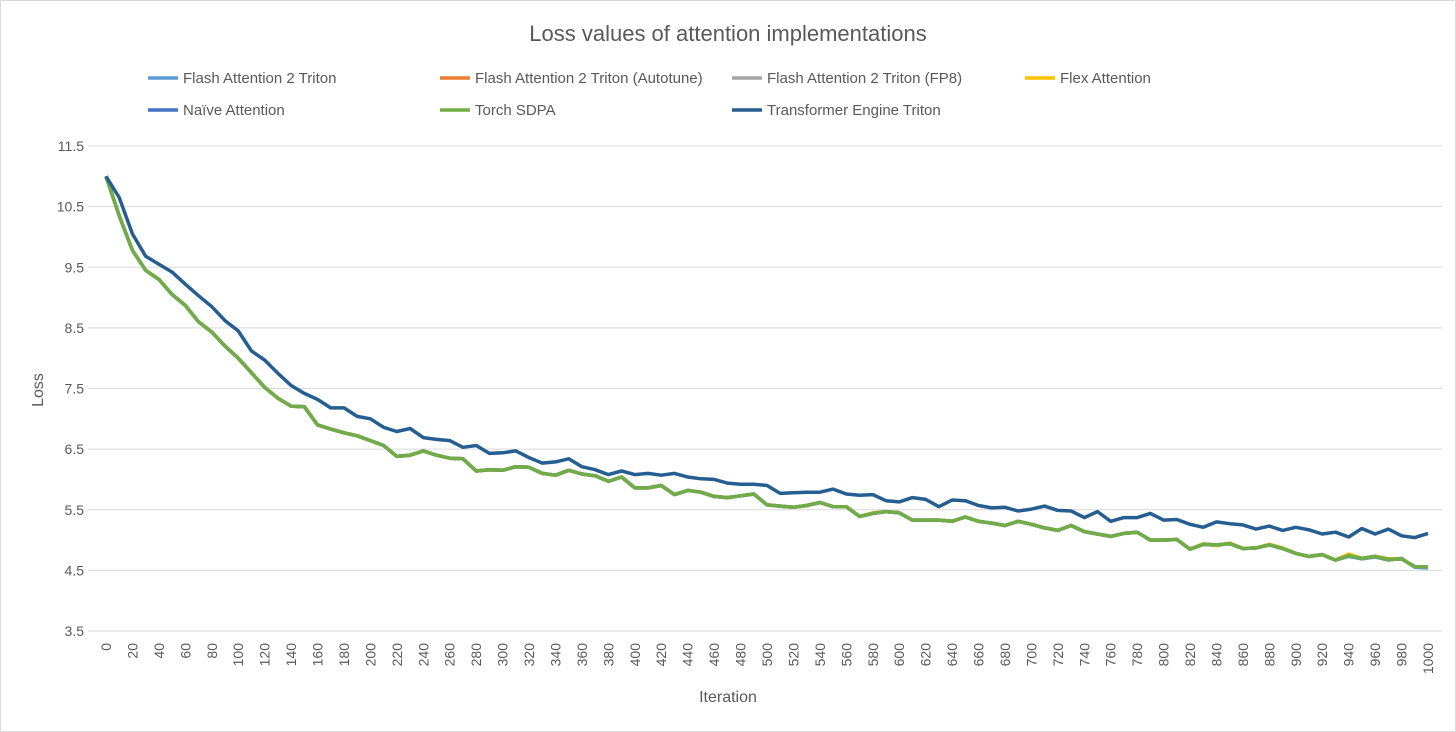 Image resolution: width=1456 pixels, height=732 pixels. Describe the element at coordinates (259, 78) in the screenshot. I see `legend-label: Flash Attention 2 Triton` at that location.